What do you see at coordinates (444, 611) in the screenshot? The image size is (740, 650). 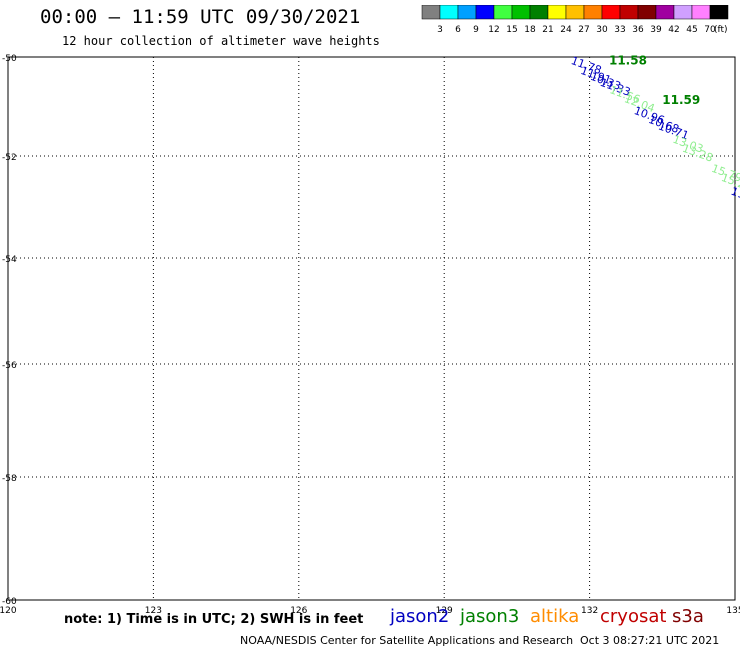 I see `lon-tick-label: 129` at bounding box center [444, 611].